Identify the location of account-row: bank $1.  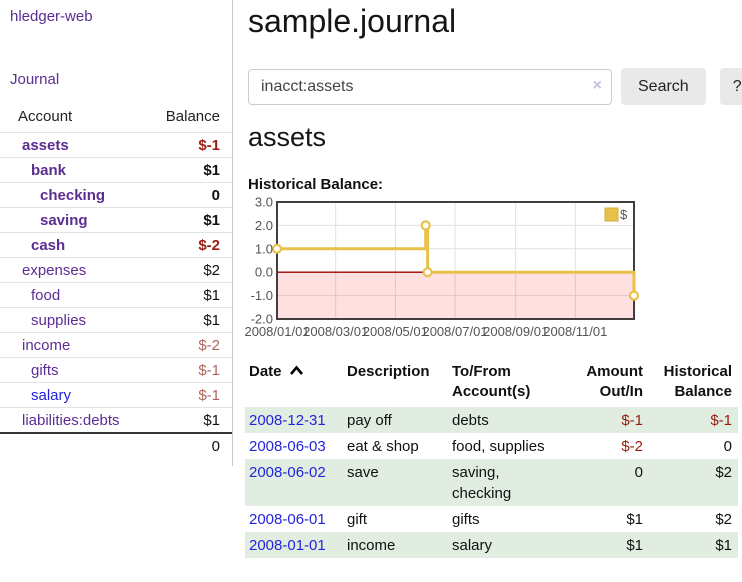
(116, 169).